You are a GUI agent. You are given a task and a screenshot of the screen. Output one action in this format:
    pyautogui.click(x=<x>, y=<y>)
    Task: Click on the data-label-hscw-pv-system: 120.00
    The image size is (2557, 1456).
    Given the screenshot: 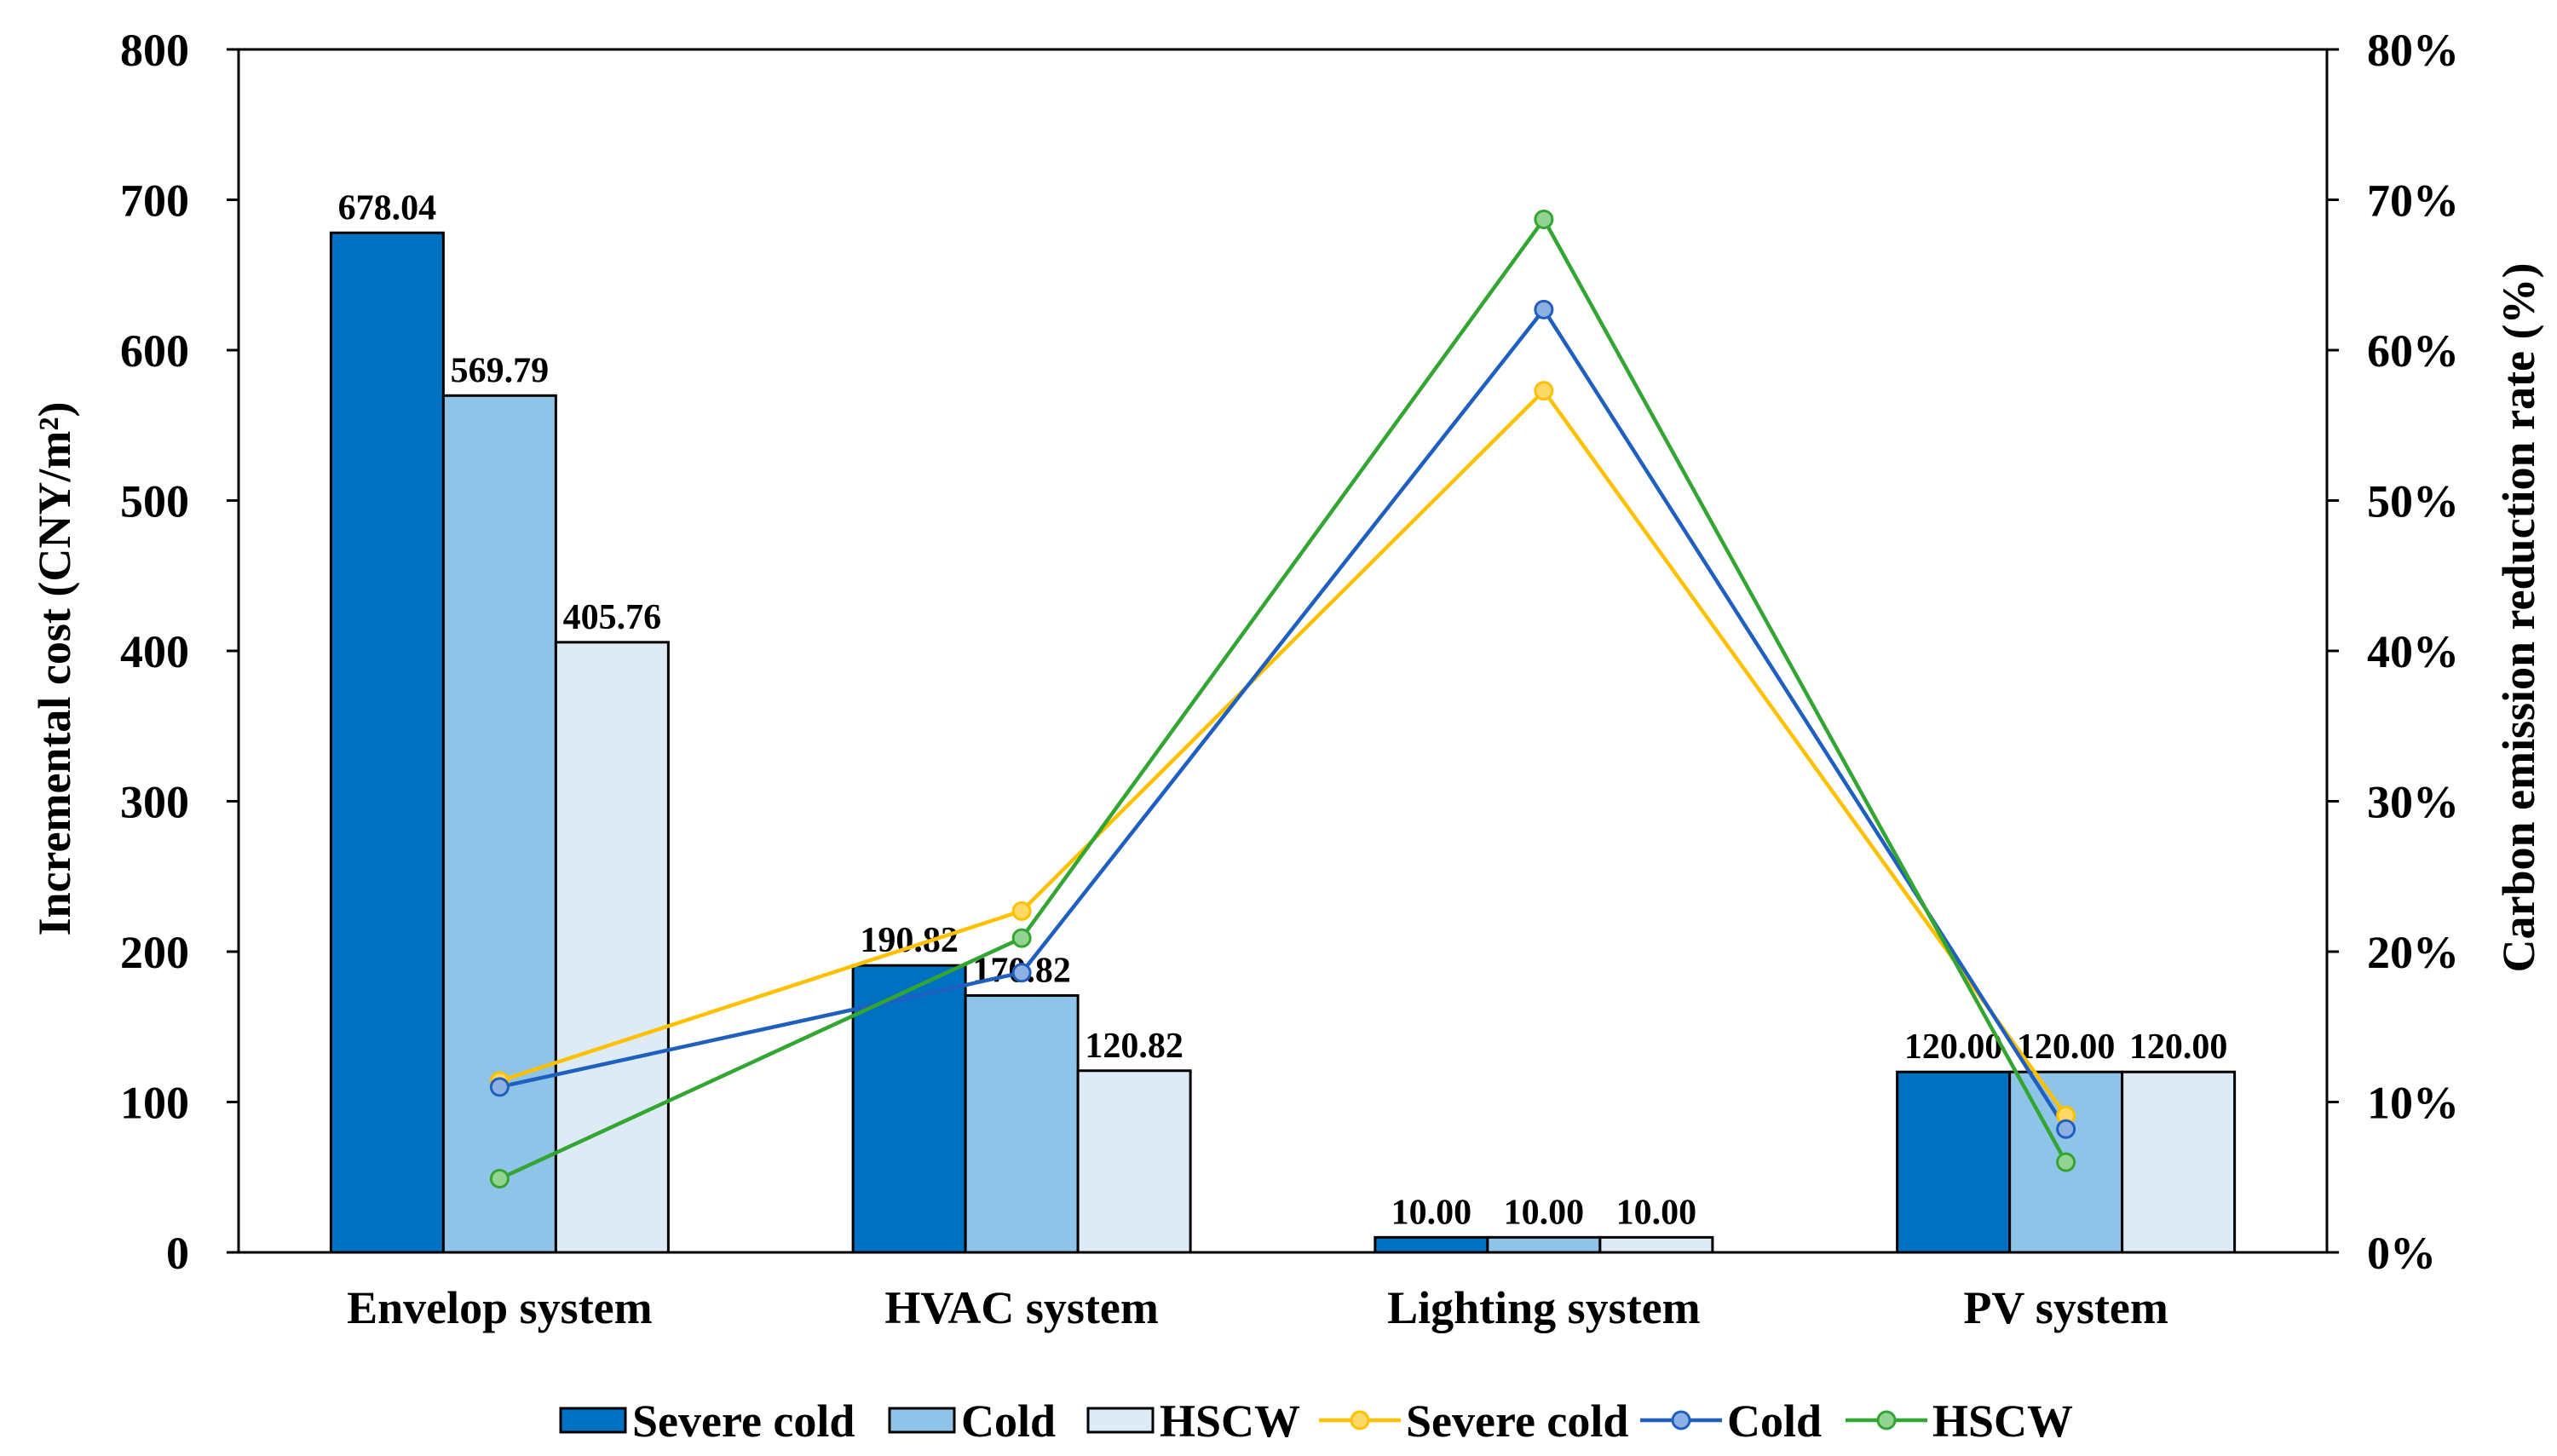 What is the action you would take?
    pyautogui.click(x=2178, y=1047)
    